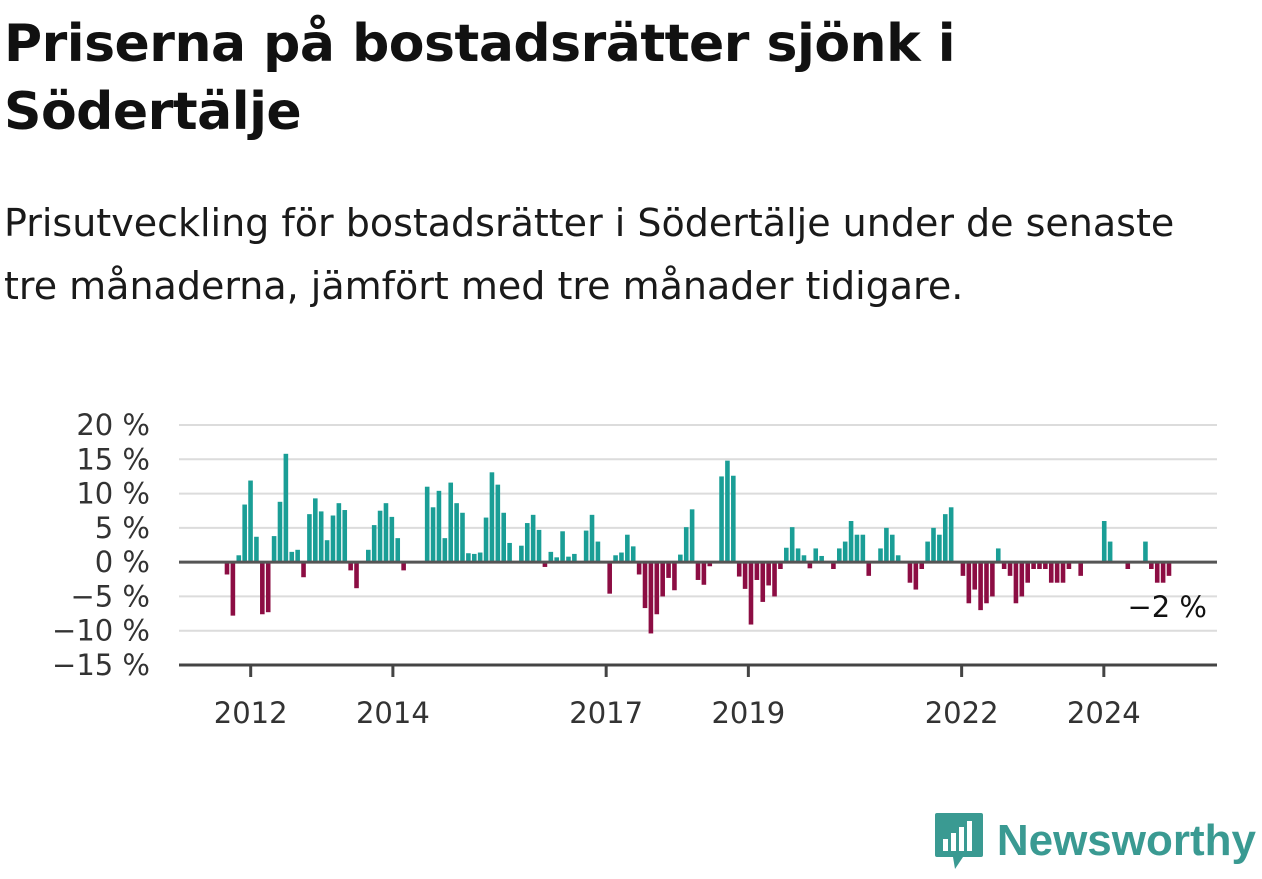 The height and width of the screenshot is (879, 1262). I want to click on y-tick-labels: 20 %15 %10 %5 %0 %−5 %−10 %−15 %, so click(101, 545).